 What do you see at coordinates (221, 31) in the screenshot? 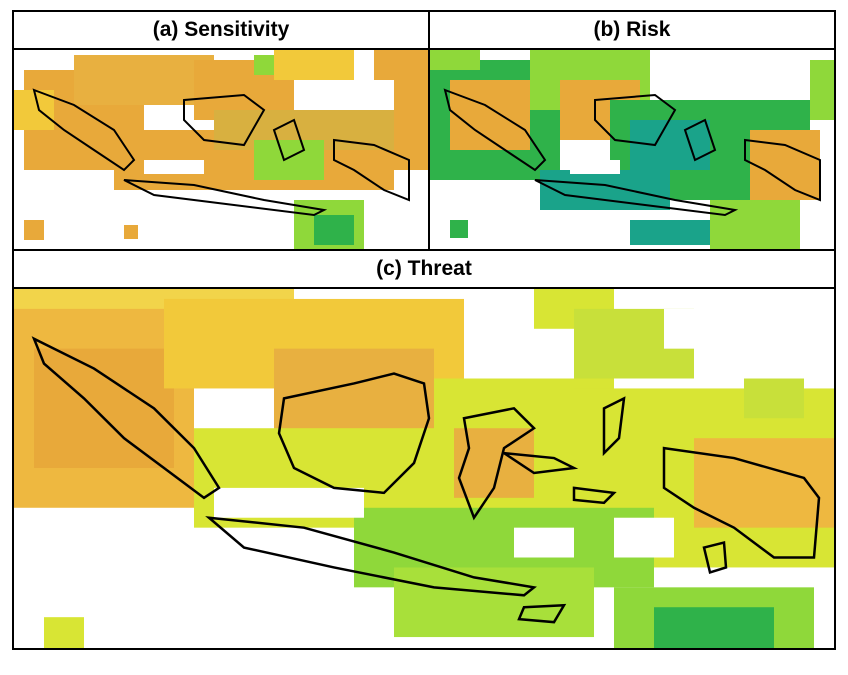
I see `panel-title-sensitivity: (a) Sensitivity` at bounding box center [221, 31].